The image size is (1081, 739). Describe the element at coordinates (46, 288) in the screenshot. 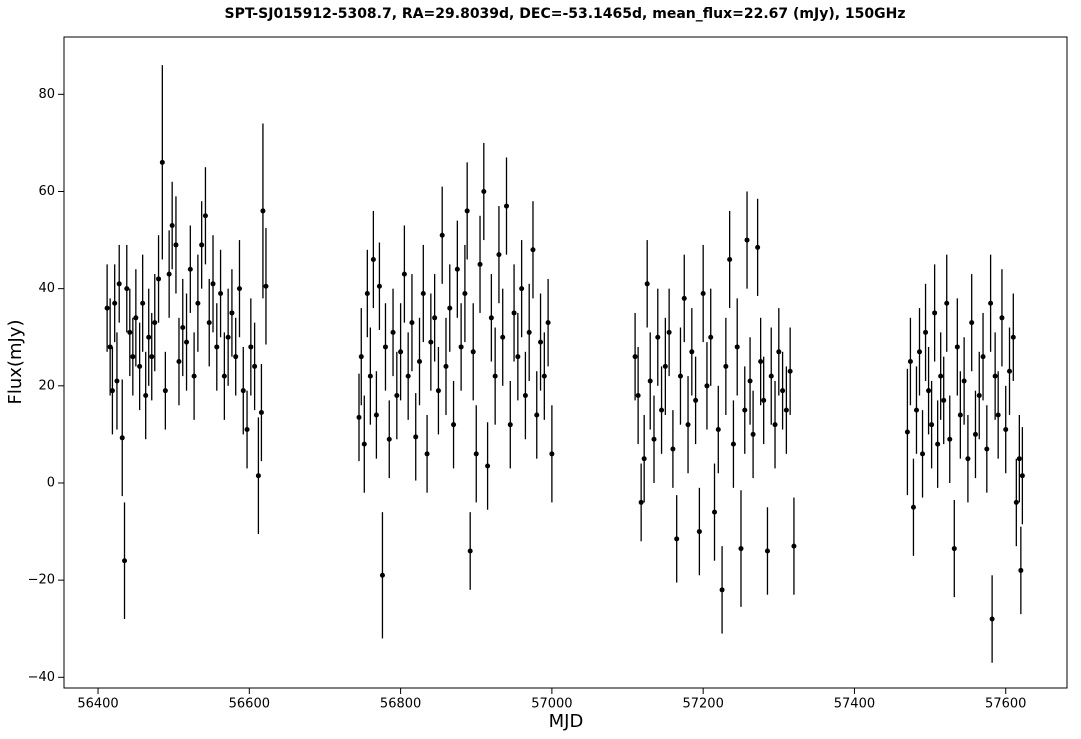

I see `y-tick-label: 40` at that location.